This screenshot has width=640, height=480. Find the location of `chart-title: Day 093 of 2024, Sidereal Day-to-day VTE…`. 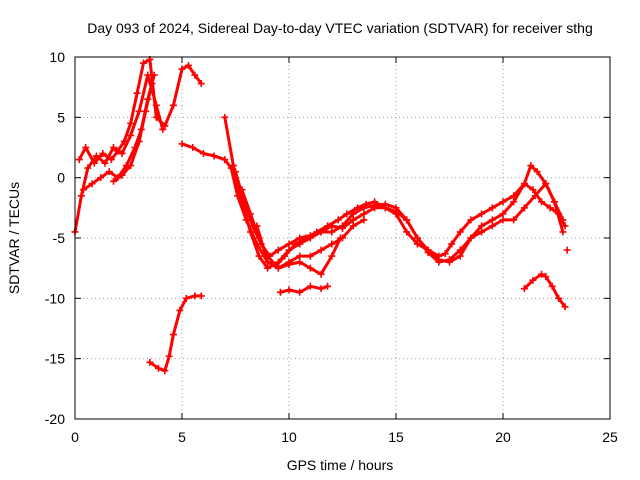

chart-title: Day 093 of 2024, Sidereal Day-to-day VTE… is located at coordinates (340, 28).